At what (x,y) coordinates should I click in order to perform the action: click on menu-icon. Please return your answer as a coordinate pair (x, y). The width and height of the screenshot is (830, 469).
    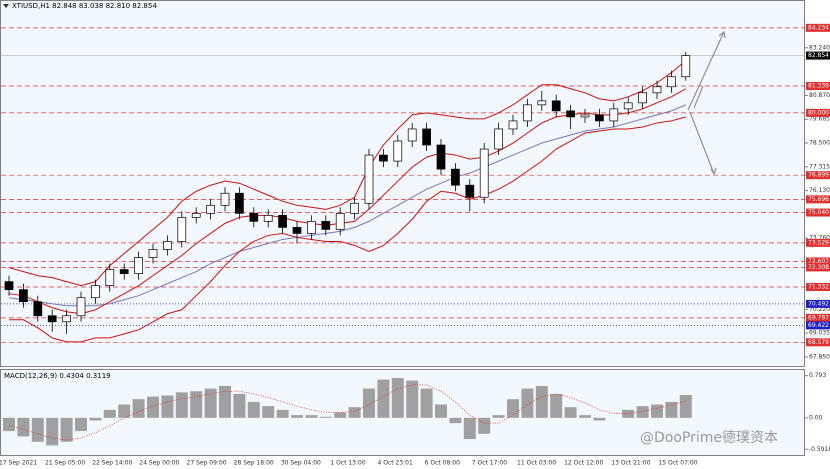
    Looking at the image, I should click on (6, 6).